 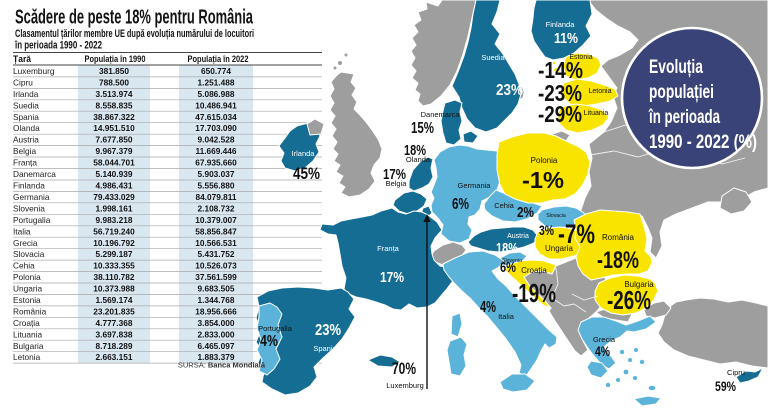 I want to click on svg-text: 9.967.379, so click(x=114, y=151).